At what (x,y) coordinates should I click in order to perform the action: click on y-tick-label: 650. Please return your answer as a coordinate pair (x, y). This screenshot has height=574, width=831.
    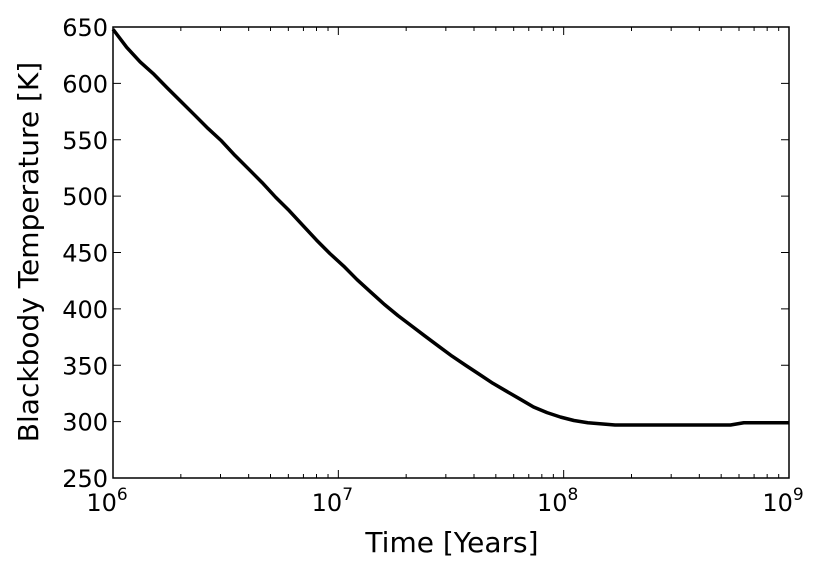
    Looking at the image, I should click on (85, 28).